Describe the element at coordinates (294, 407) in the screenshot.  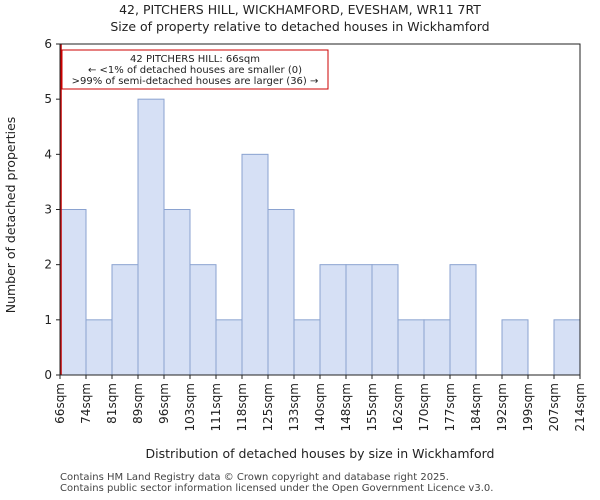
I see `x-tick-label: 133sqm` at that location.